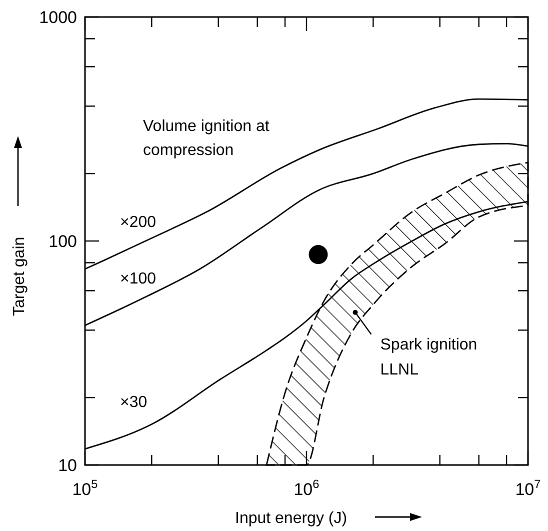 The width and height of the screenshot is (548, 531). What do you see at coordinates (67, 465) in the screenshot?
I see `y-tick-label: 10` at bounding box center [67, 465].